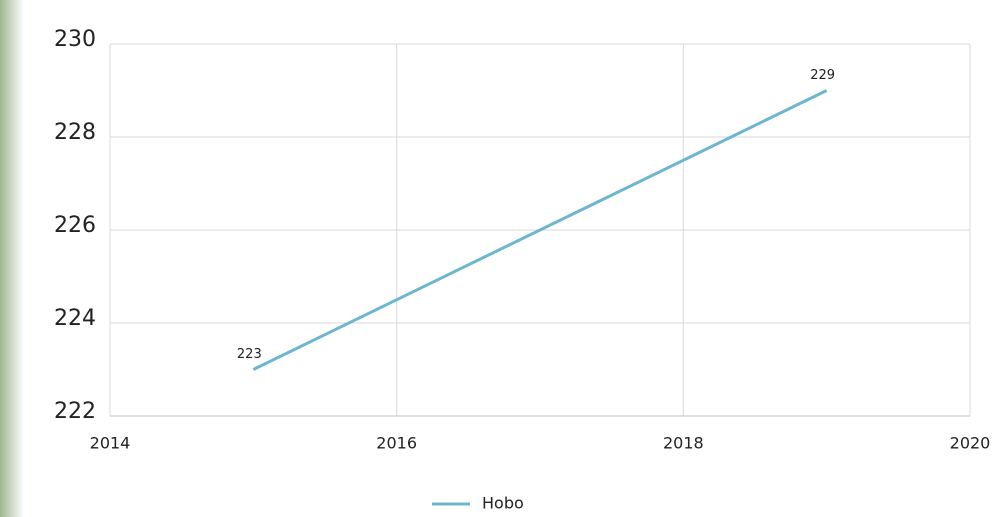 Image resolution: width=998 pixels, height=517 pixels. I want to click on x-tick-label: 2018, so click(683, 443).